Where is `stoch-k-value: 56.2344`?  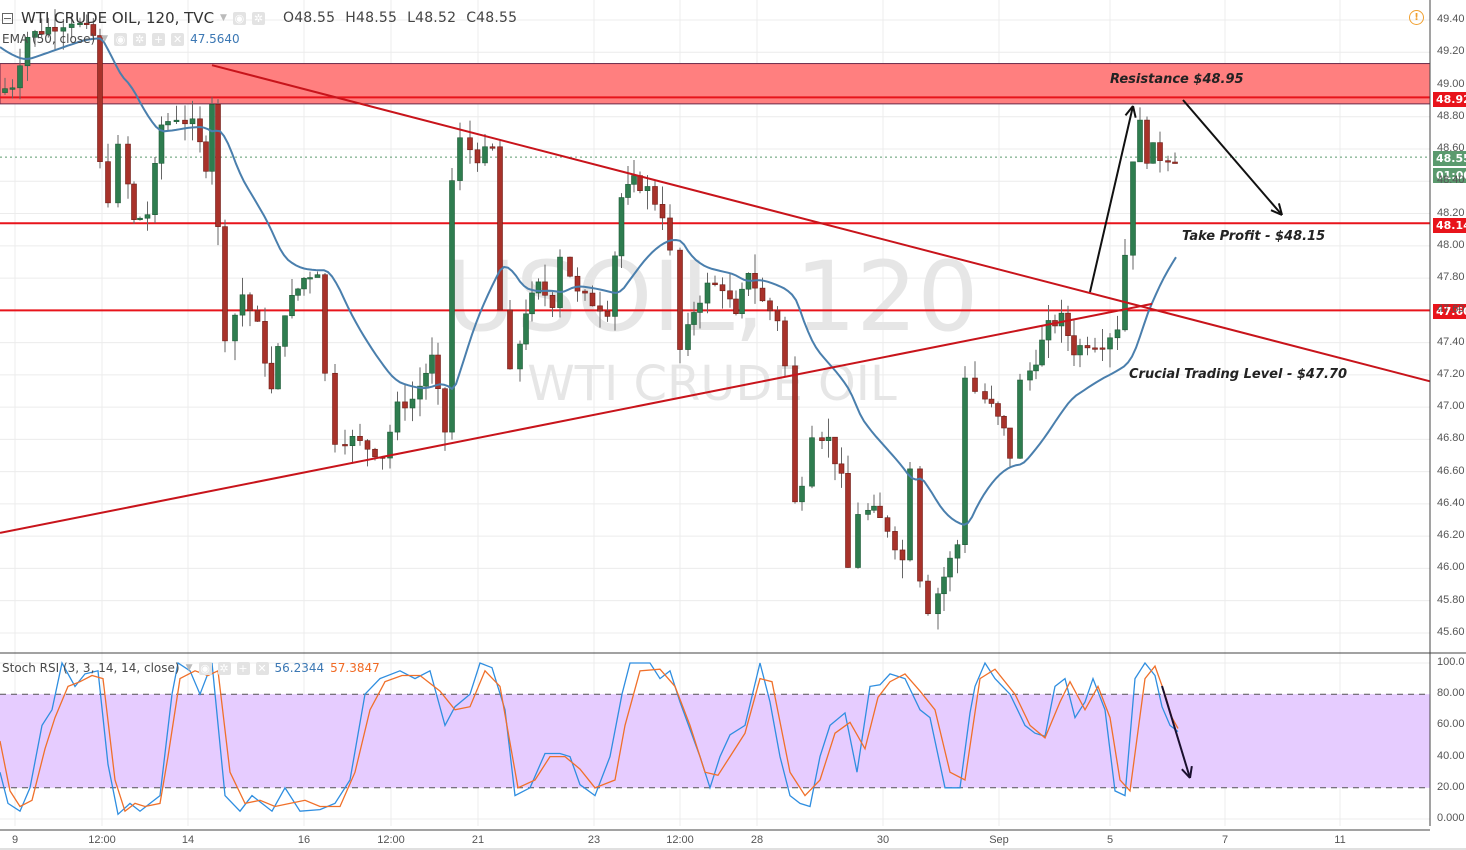 stoch-k-value: 56.2344 is located at coordinates (299, 668).